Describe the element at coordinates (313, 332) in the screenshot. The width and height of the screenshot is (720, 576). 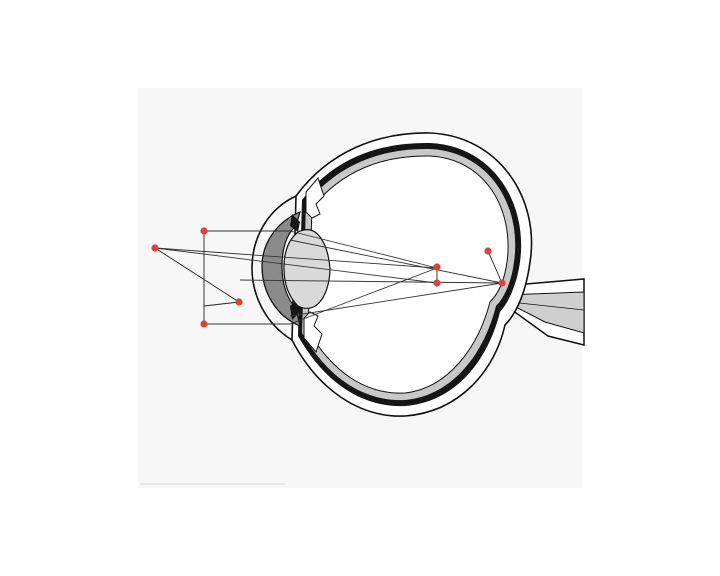
I see `ciliary-body-bottom` at that location.